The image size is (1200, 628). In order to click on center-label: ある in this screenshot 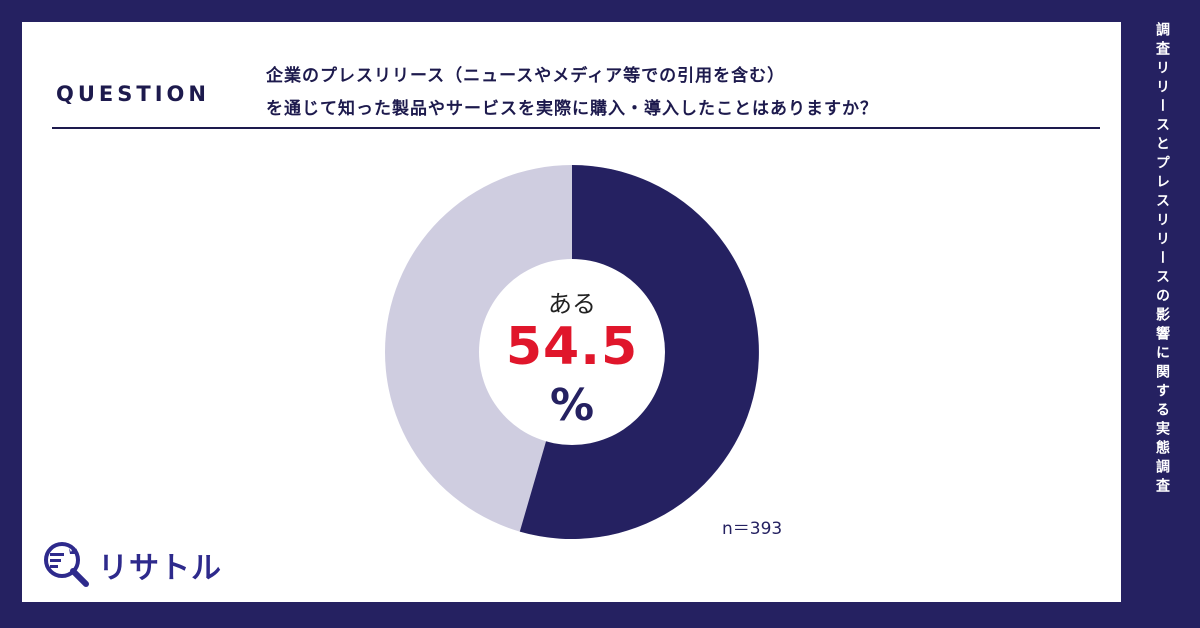, I will do `click(572, 304)`.